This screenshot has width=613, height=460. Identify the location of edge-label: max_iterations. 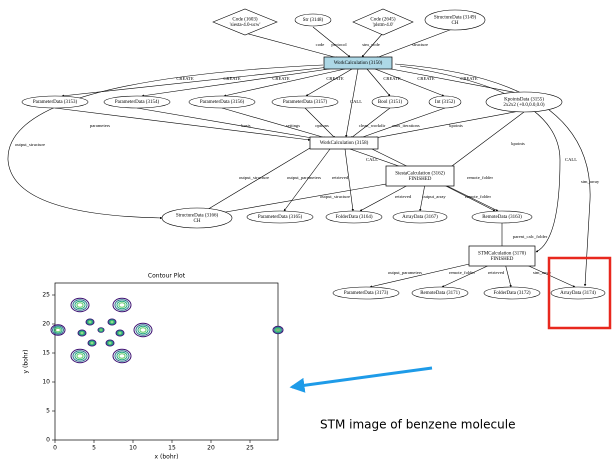
(406, 125).